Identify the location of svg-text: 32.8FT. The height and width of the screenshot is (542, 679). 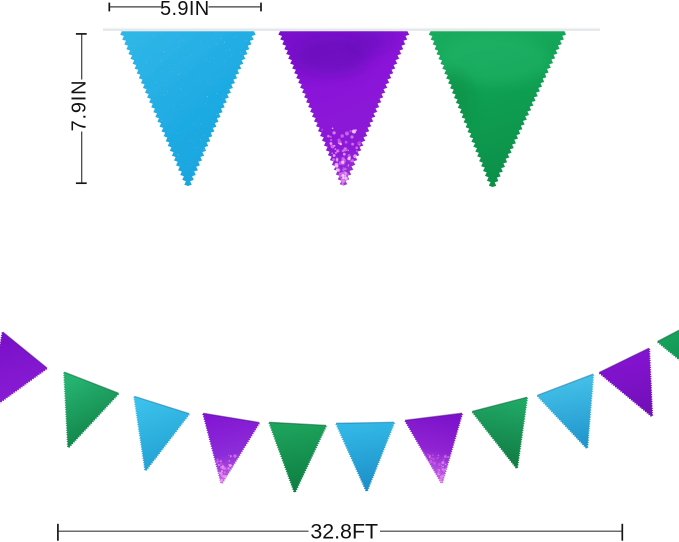
(344, 530).